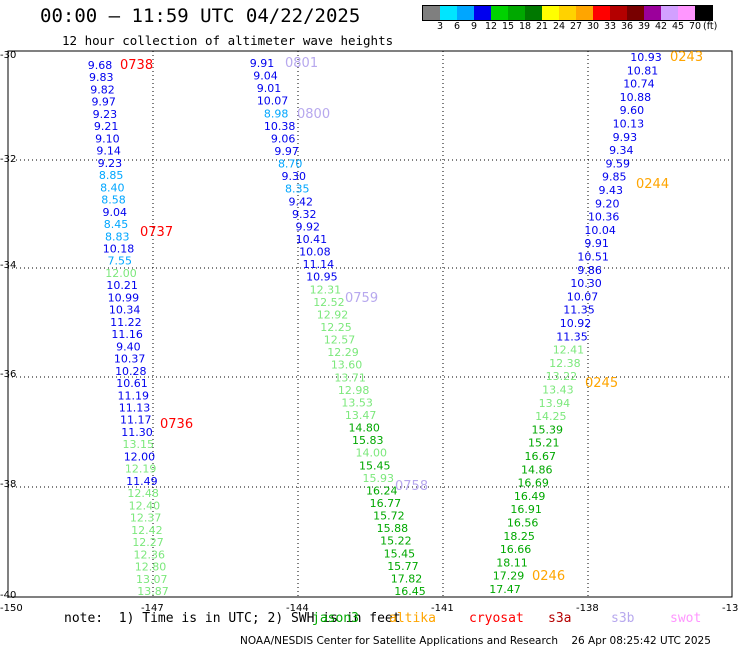 This screenshot has height=650, width=740. I want to click on satellite-legend-item: altika, so click(412, 618).